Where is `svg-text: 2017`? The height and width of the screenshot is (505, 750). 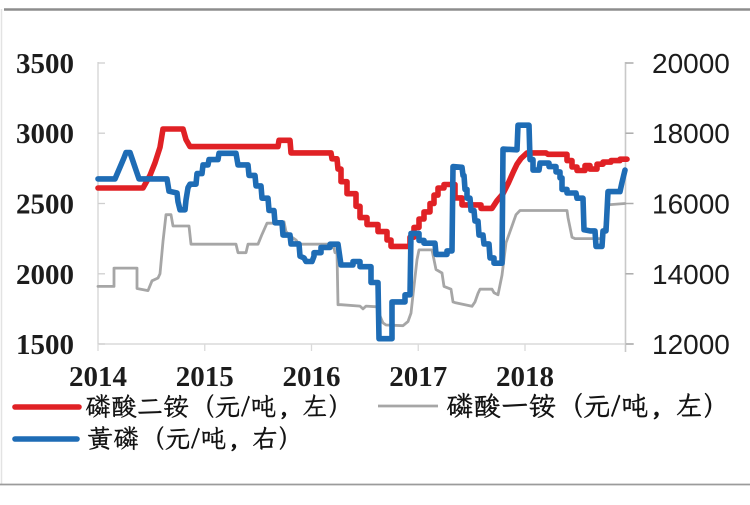 svg-text: 2017 is located at coordinates (418, 377).